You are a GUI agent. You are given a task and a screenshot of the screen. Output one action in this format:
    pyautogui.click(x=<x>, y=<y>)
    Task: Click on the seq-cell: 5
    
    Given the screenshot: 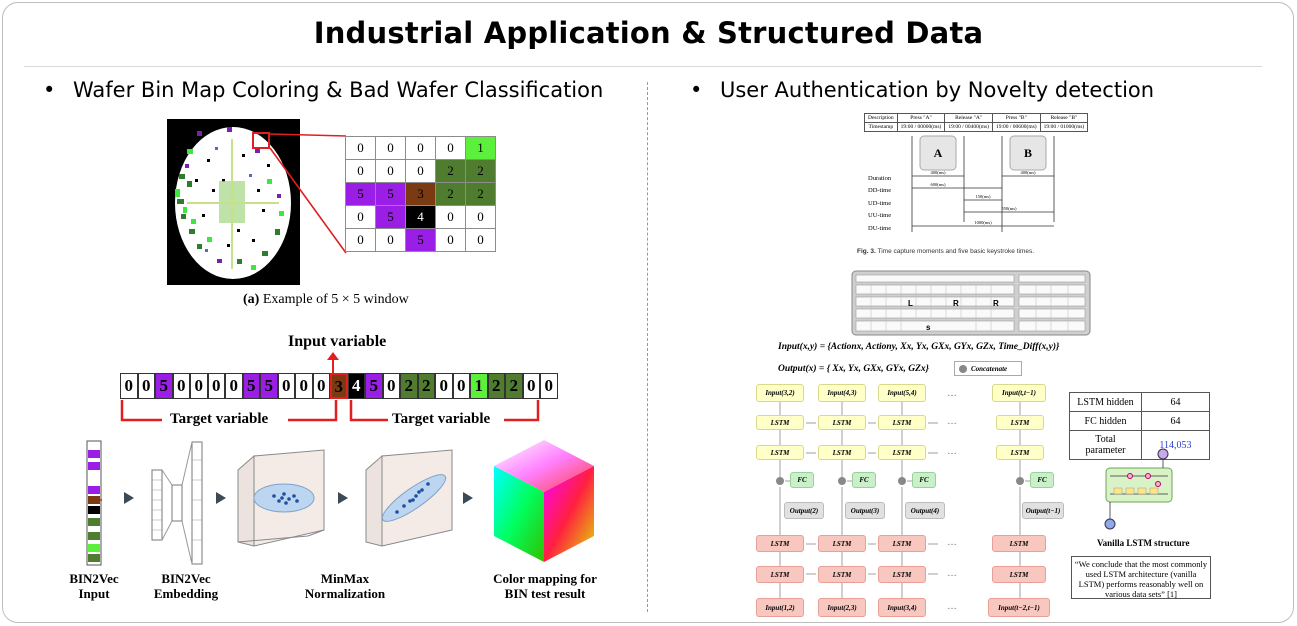 What is the action you would take?
    pyautogui.click(x=251, y=386)
    